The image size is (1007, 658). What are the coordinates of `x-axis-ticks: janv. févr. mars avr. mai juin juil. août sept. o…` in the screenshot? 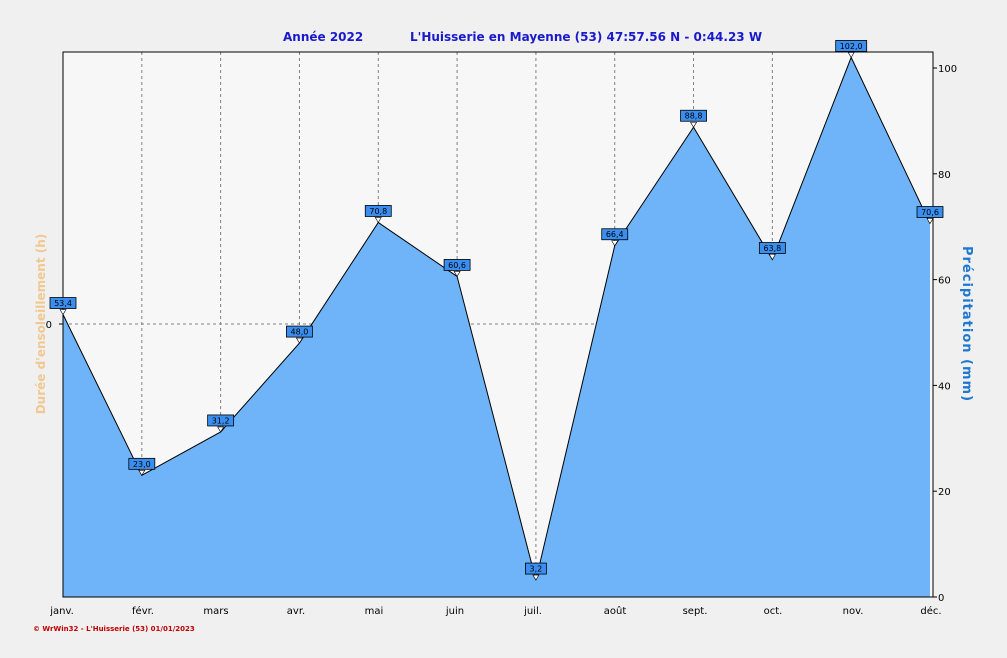 It's located at (495, 611).